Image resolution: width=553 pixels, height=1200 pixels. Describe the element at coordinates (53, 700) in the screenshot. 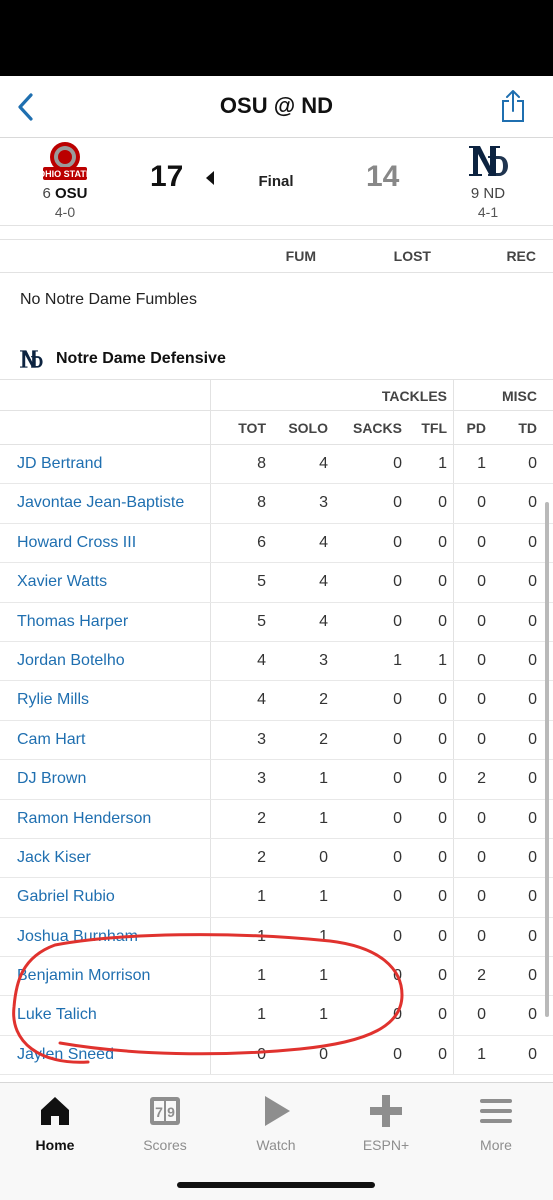

I see `player-link: Rylie Mills` at that location.